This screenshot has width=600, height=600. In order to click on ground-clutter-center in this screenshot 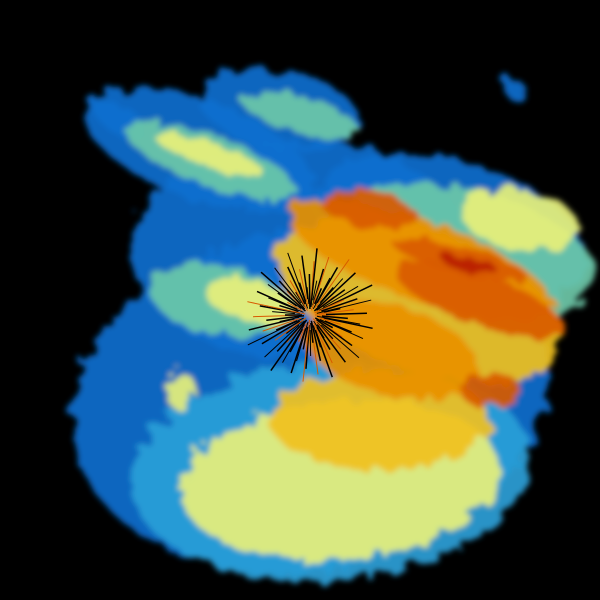, I will do `click(310, 315)`.